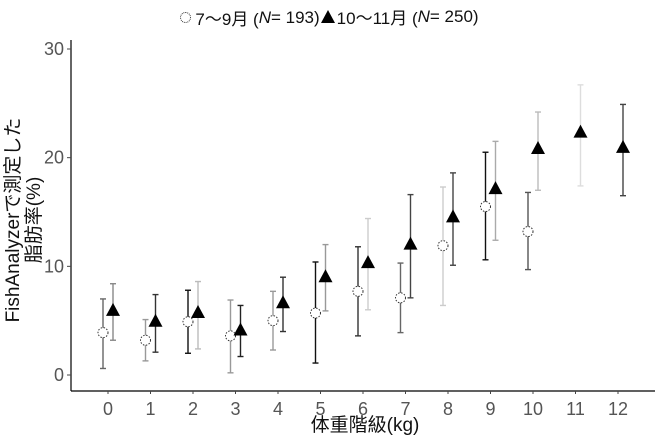 This screenshot has height=438, width=659. Describe the element at coordinates (295, 17) in the screenshot. I see `legend-count: = 193)` at that location.